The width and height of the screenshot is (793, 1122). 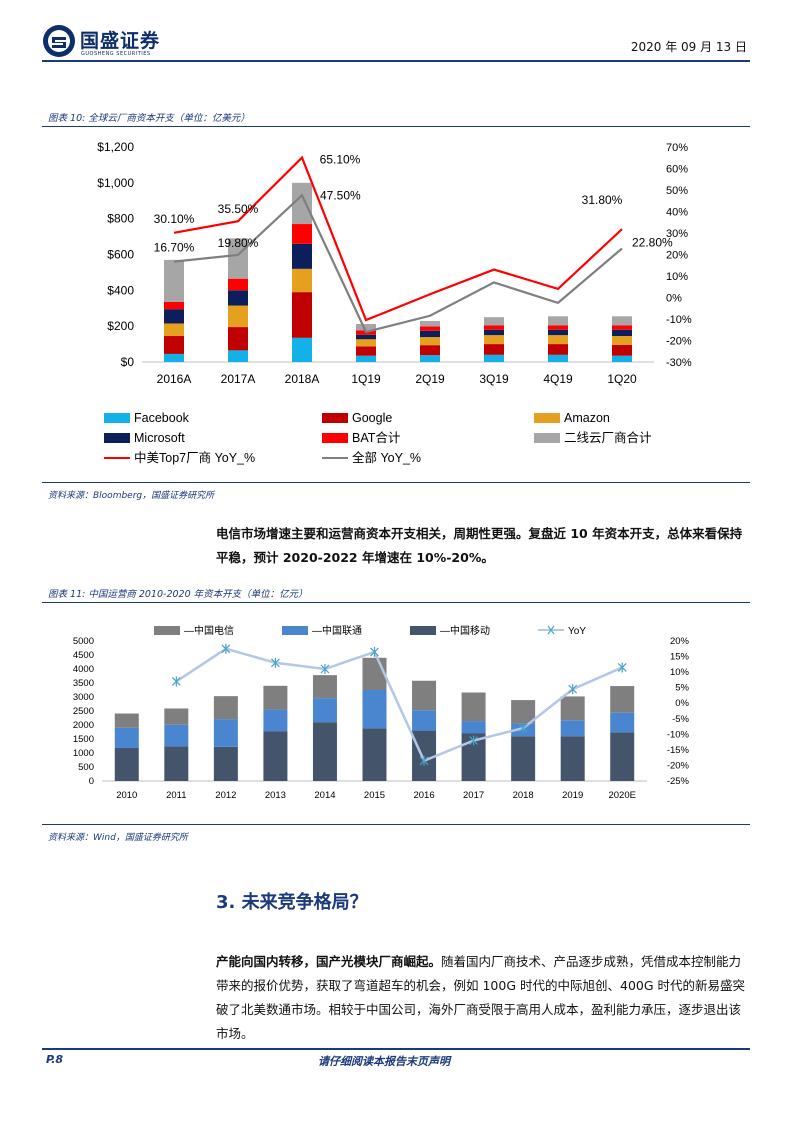 I want to click on y-tick-label: 1000, so click(x=83, y=753).